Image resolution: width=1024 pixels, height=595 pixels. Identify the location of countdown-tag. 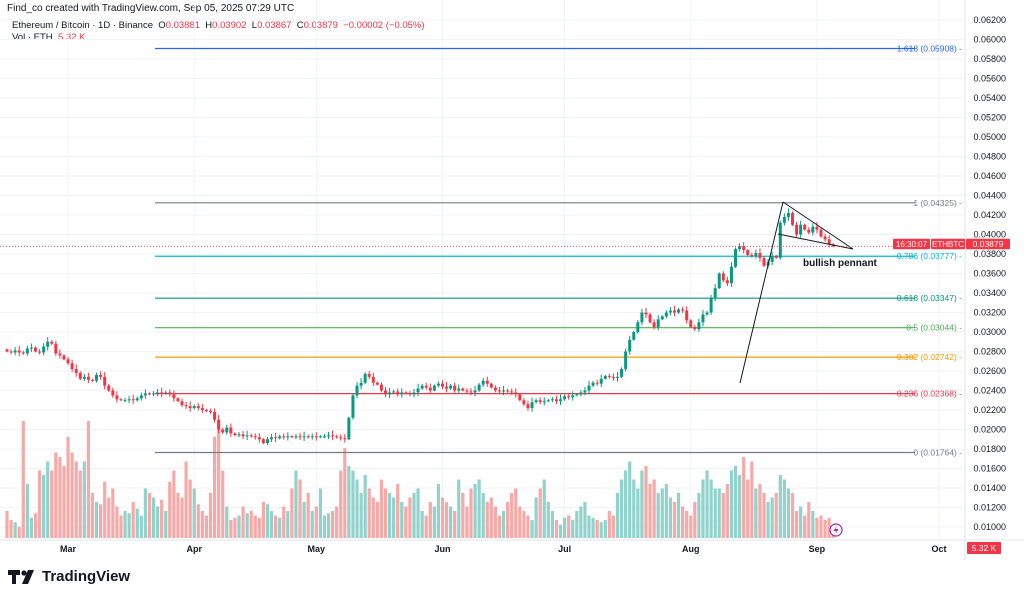
(911, 244).